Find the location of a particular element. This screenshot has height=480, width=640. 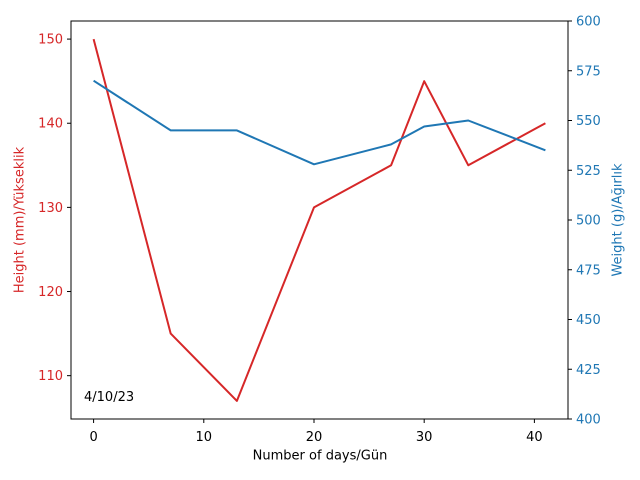

right-y-axis-label: Weight (g)/Ağırlık is located at coordinates (618, 220).